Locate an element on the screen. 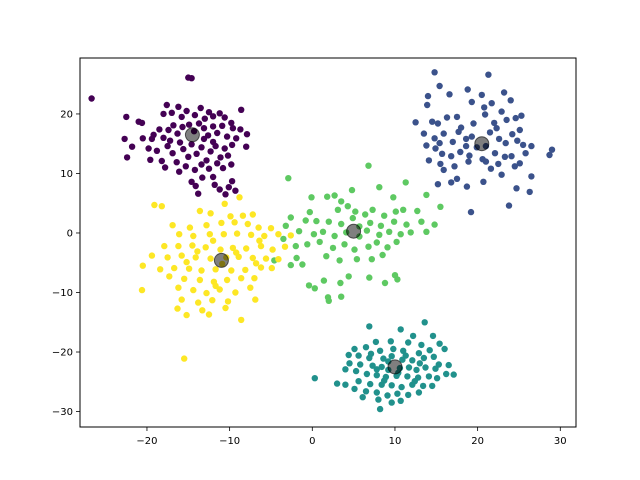 This screenshot has height=480, width=640. cluster-center-marker is located at coordinates (192, 135).